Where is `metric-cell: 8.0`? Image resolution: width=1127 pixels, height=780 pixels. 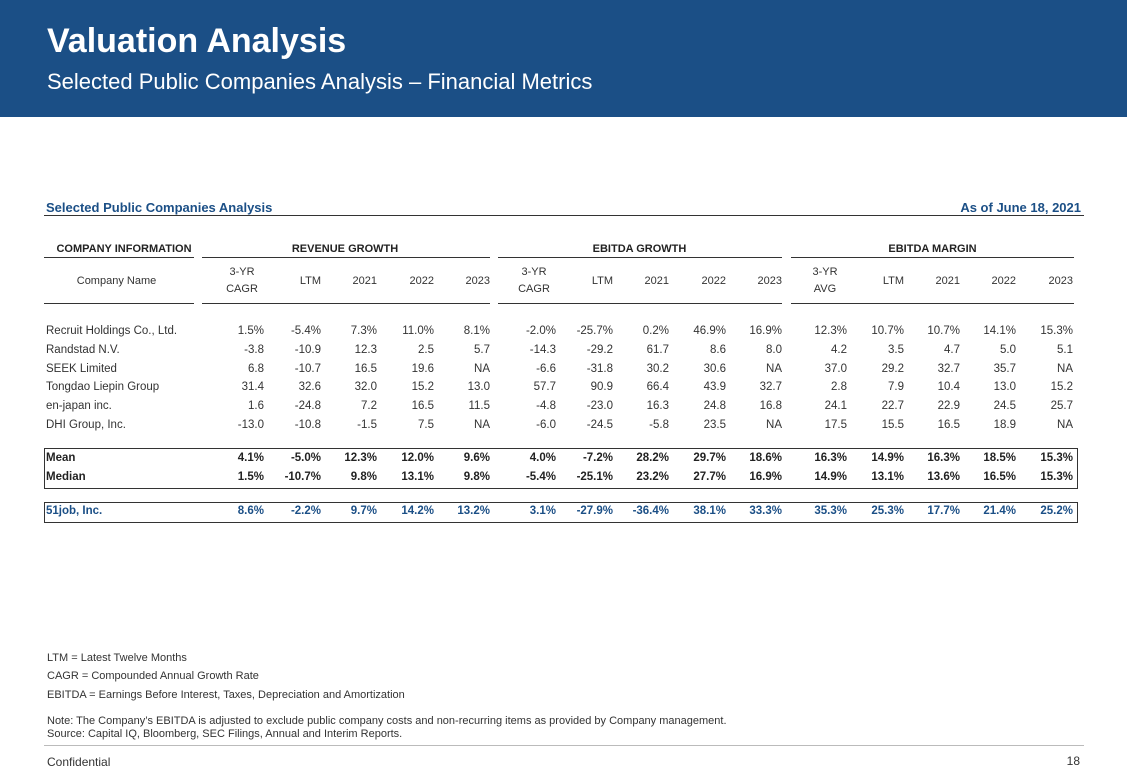 metric-cell: 8.0 is located at coordinates (774, 349).